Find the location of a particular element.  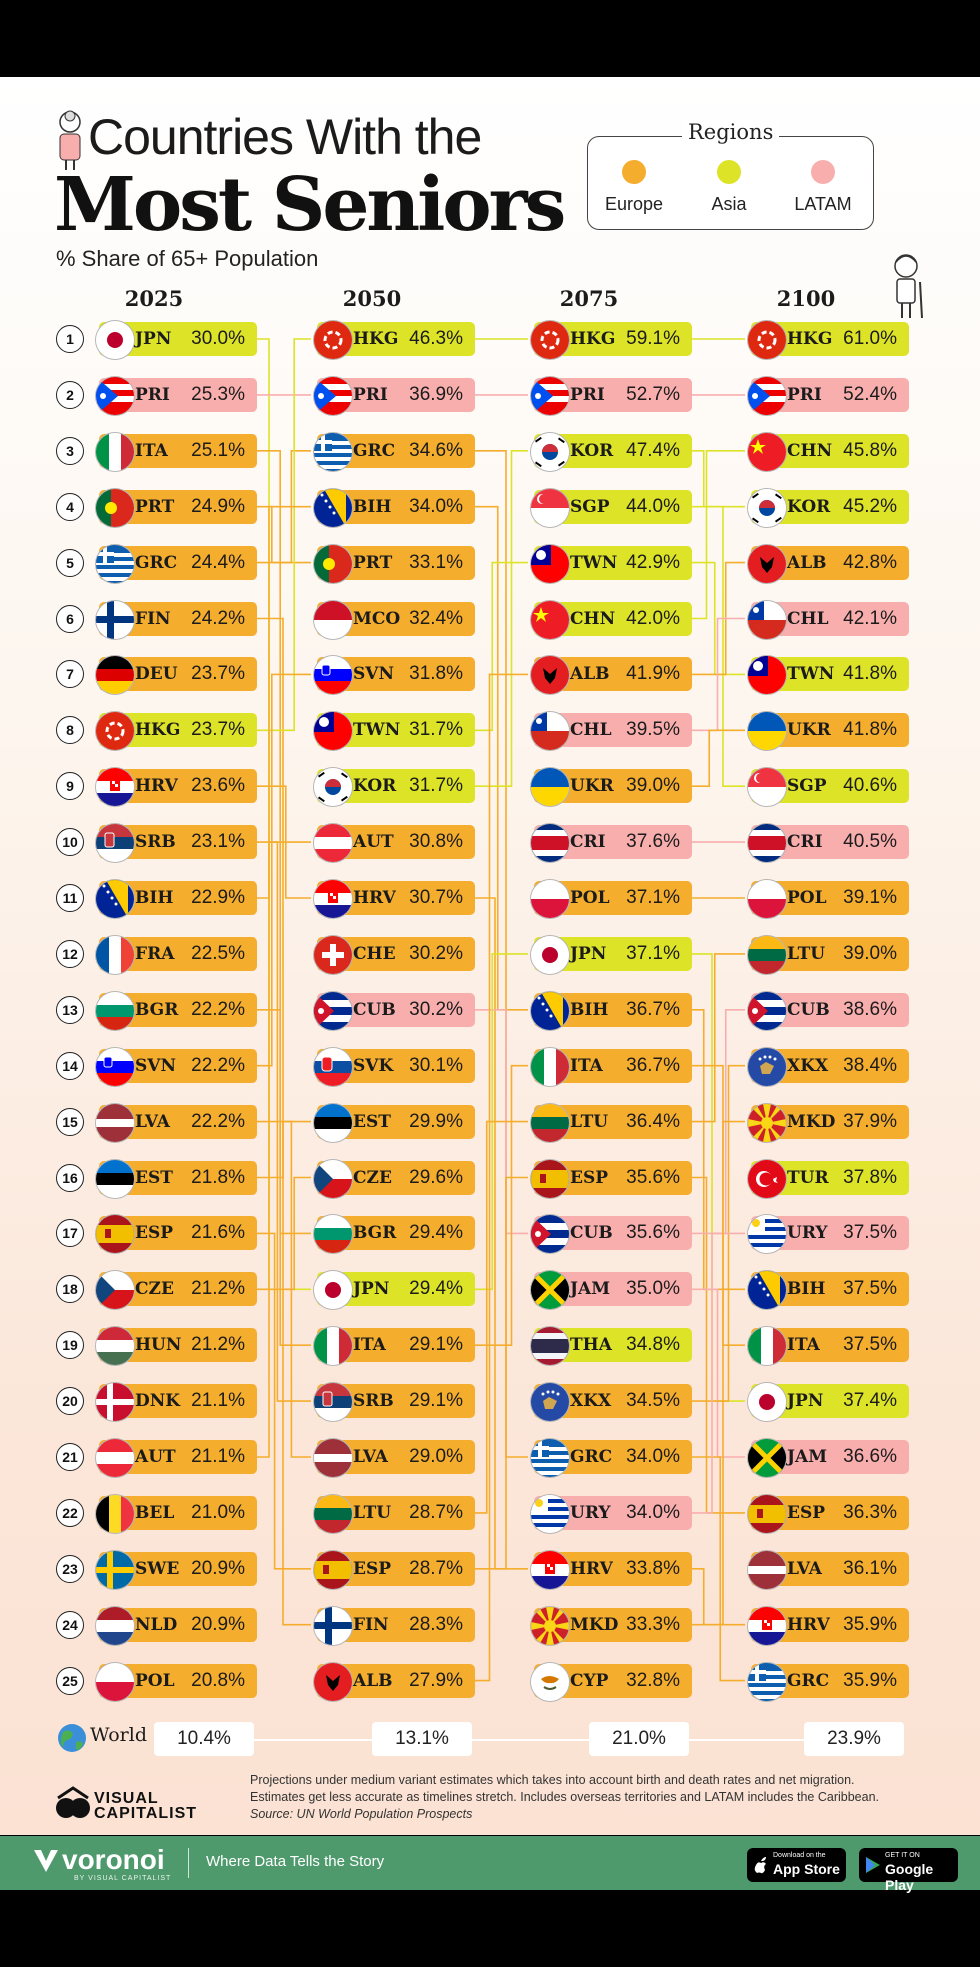

country-code: HRV is located at coordinates (156, 786).